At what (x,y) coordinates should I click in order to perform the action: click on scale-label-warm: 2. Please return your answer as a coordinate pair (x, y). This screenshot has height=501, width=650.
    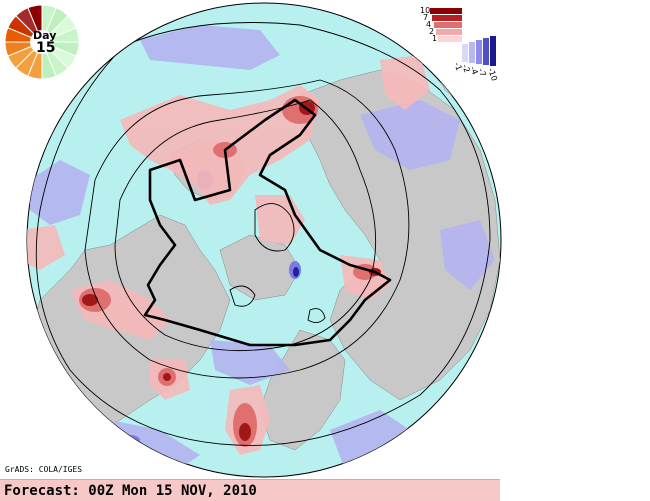
    Looking at the image, I should click on (432, 31).